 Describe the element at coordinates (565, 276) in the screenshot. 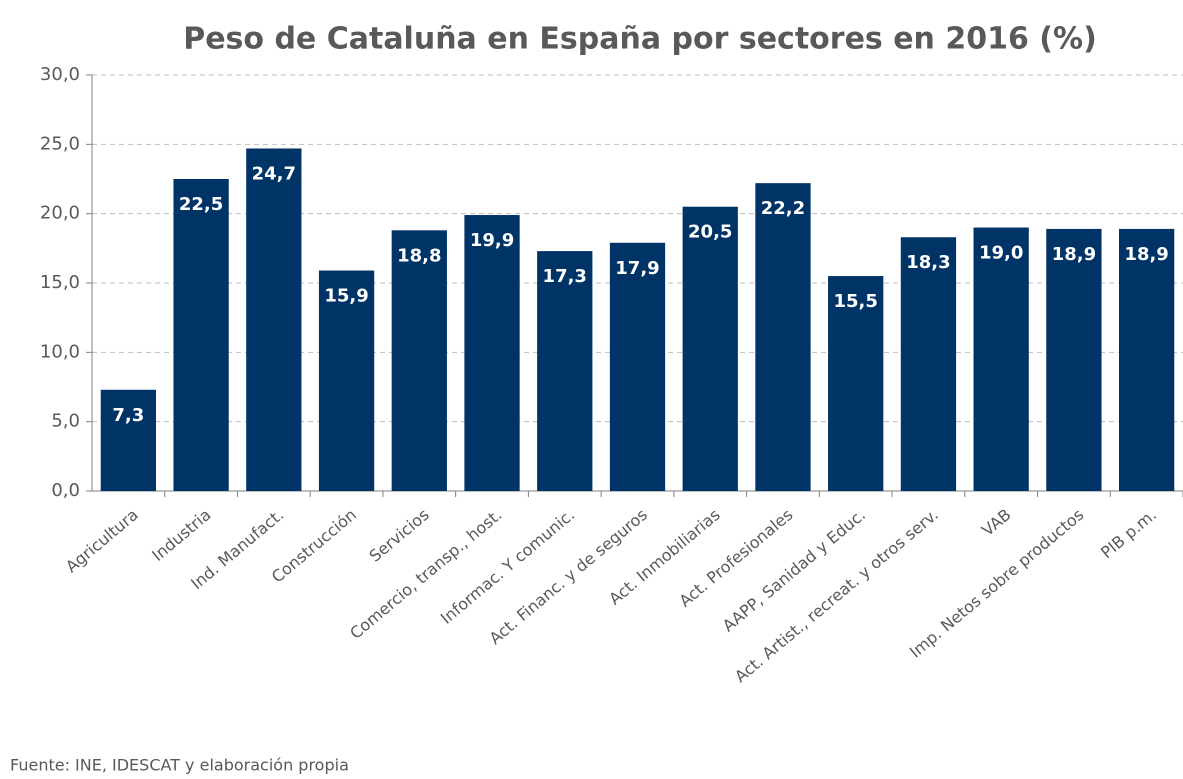

I see `value-label: 17,3` at that location.